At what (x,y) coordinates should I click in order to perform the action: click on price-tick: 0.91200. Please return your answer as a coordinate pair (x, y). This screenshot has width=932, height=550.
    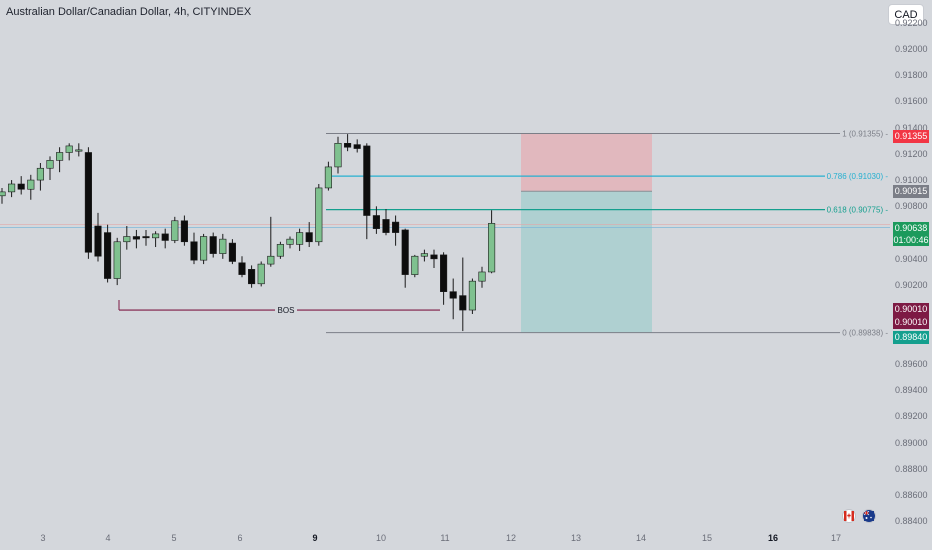
    Looking at the image, I should click on (911, 153).